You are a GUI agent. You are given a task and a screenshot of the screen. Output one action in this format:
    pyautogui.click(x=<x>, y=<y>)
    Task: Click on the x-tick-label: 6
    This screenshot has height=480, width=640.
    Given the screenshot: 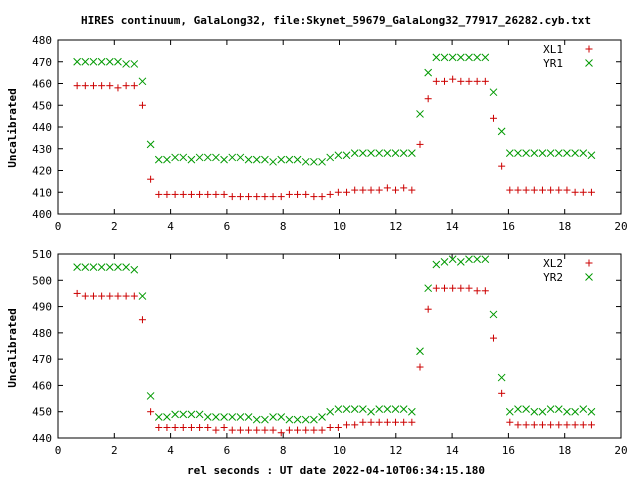 What is the action you would take?
    pyautogui.click(x=227, y=450)
    